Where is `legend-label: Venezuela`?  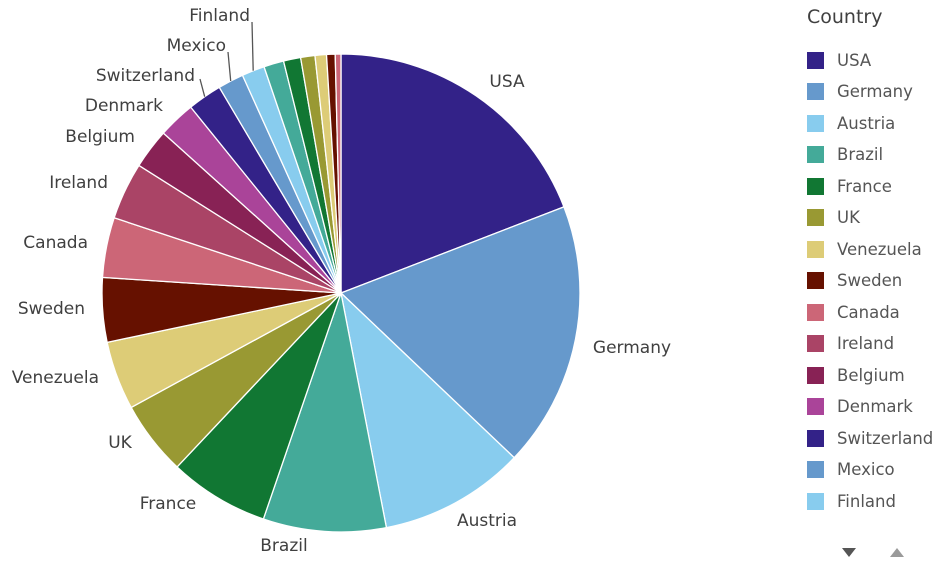
legend-label: Venezuela is located at coordinates (879, 249).